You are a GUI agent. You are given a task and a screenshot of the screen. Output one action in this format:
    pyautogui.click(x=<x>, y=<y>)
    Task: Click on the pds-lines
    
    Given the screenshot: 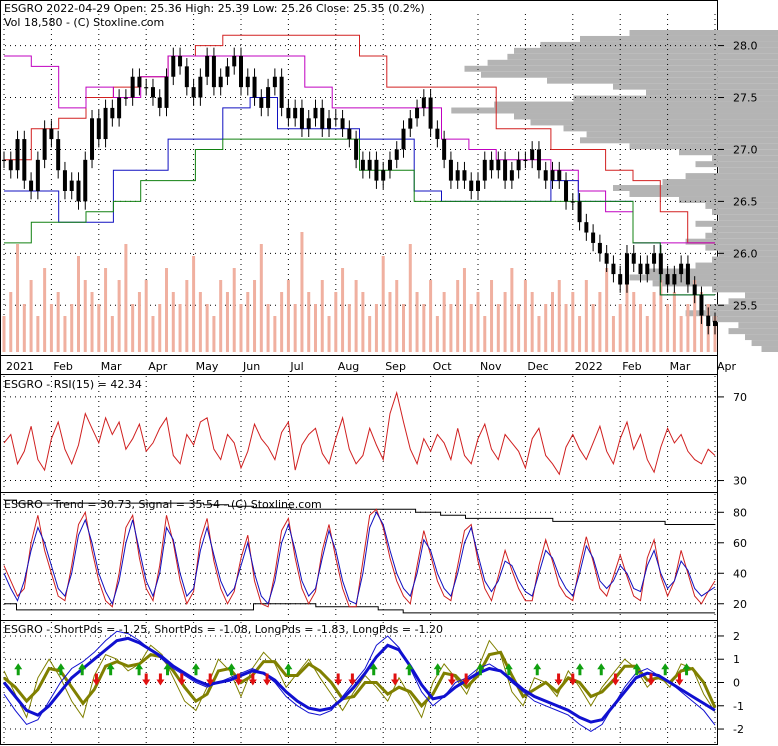 What is the action you would take?
    pyautogui.click(x=359, y=681)
    